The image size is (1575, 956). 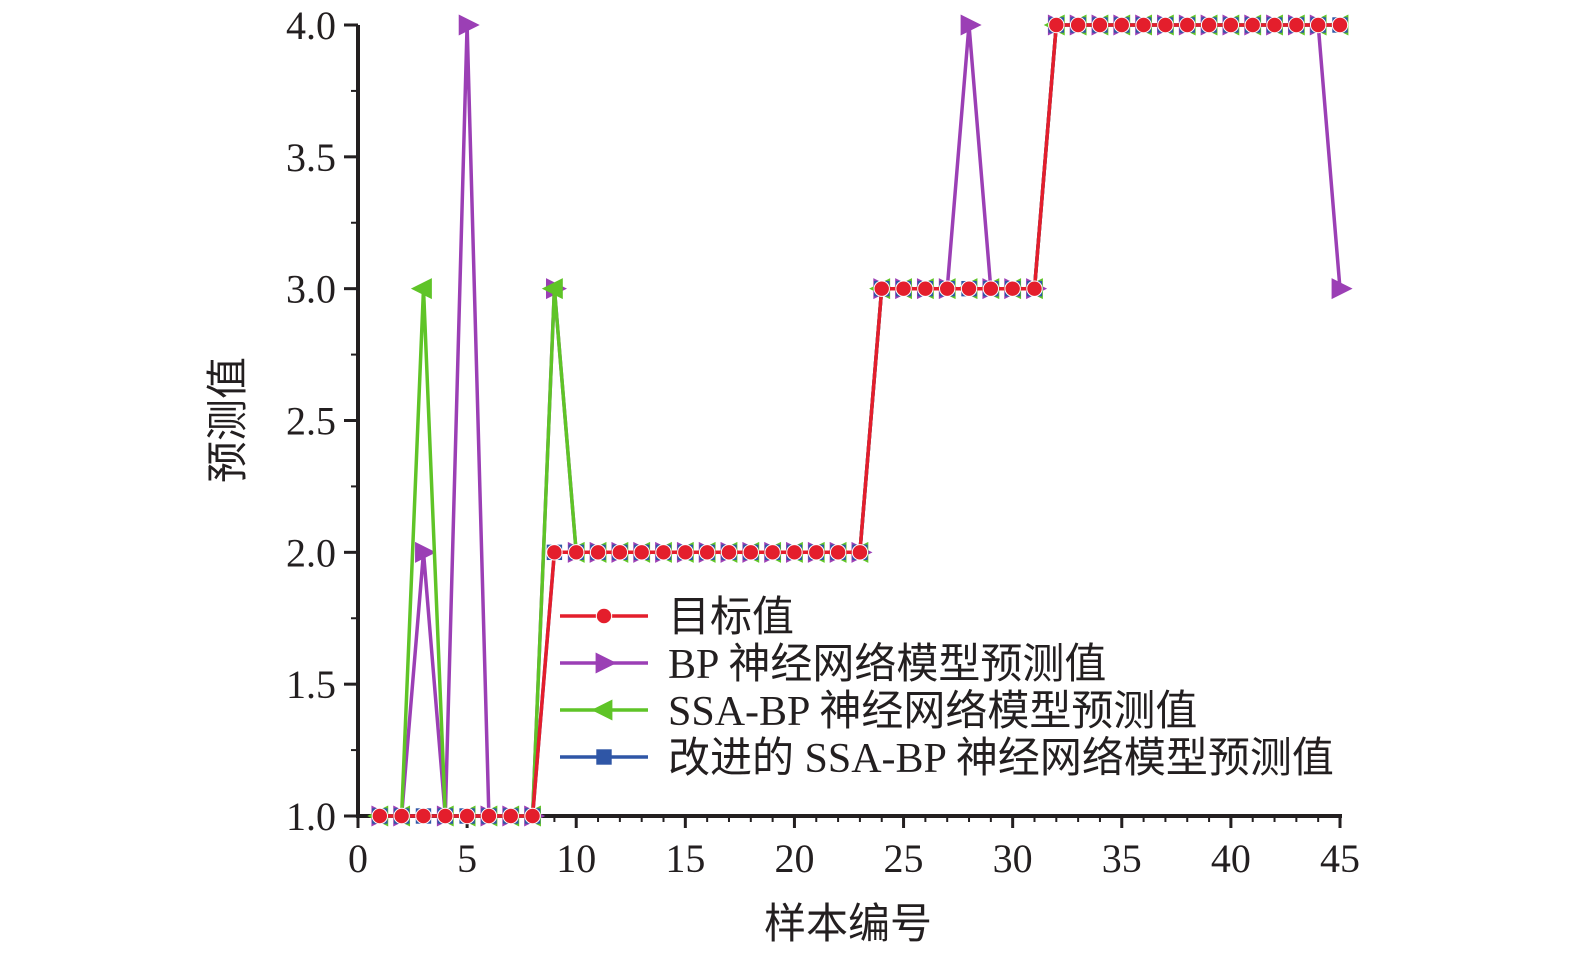 What do you see at coordinates (311, 157) in the screenshot?
I see `y-tick-label: 3.5` at bounding box center [311, 157].